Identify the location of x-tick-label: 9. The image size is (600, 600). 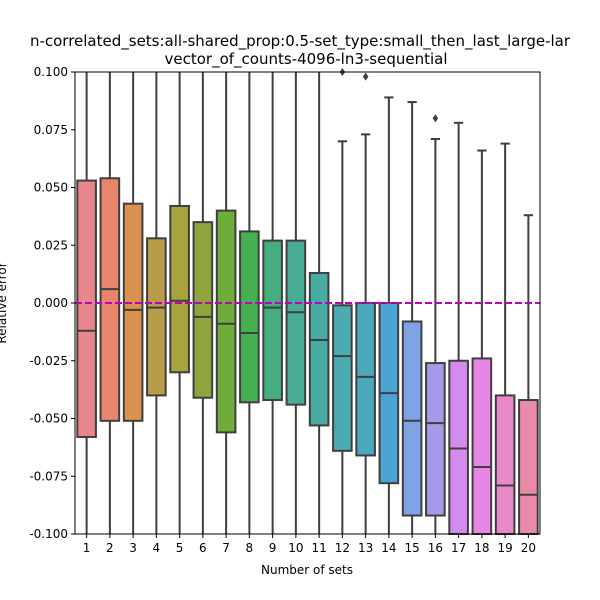
(273, 548).